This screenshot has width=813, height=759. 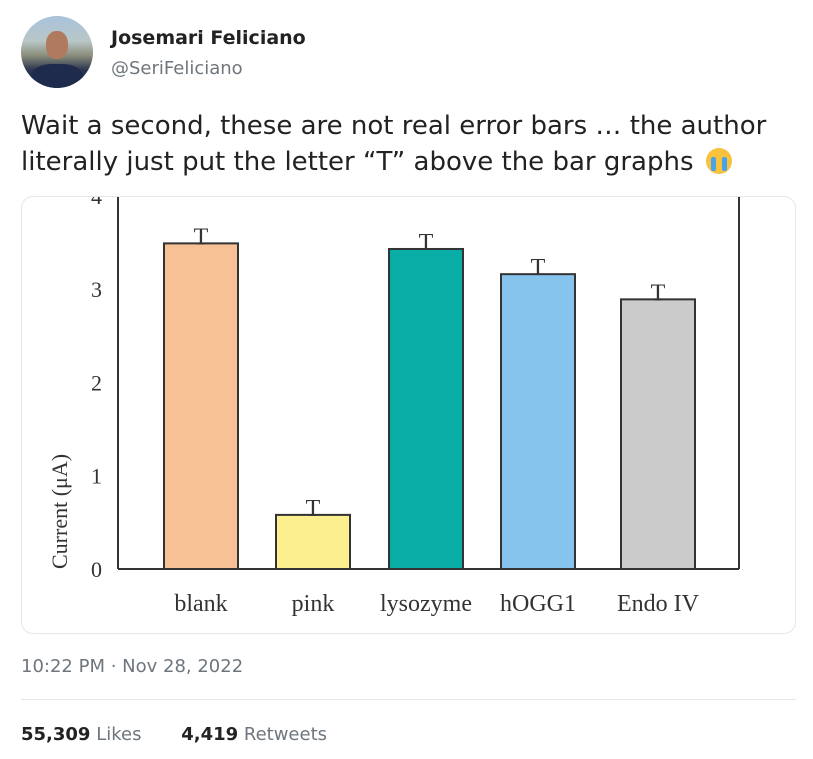 What do you see at coordinates (57, 76) in the screenshot?
I see `avatar-shirt` at bounding box center [57, 76].